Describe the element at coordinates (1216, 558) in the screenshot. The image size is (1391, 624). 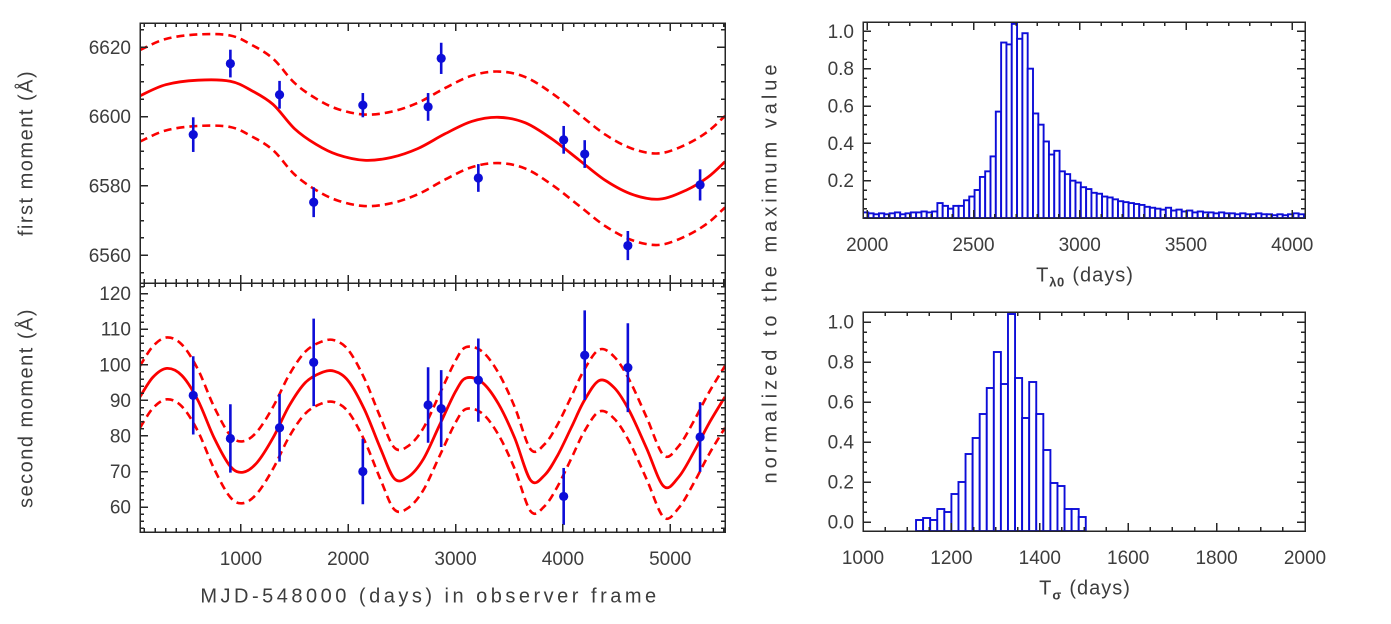
I see `x-tick-label: 1800` at that location.